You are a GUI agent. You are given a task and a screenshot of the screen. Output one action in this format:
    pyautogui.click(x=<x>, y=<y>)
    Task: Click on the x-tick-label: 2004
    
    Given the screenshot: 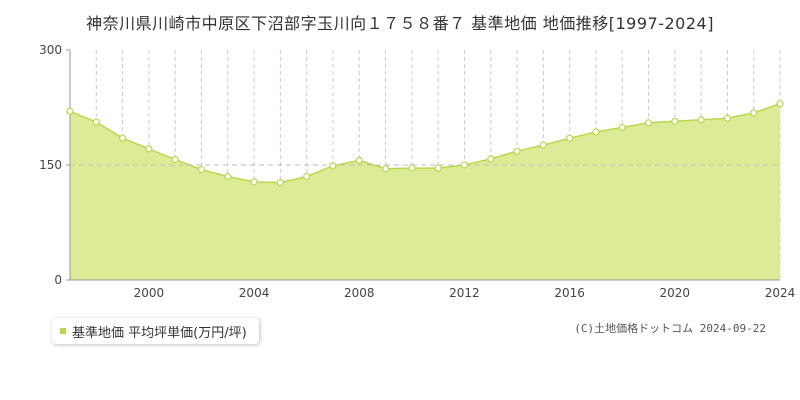 What is the action you would take?
    pyautogui.click(x=254, y=293)
    